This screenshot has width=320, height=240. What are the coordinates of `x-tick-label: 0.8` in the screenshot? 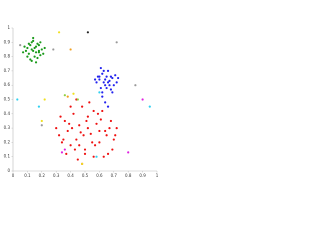 It's located at (128, 175).